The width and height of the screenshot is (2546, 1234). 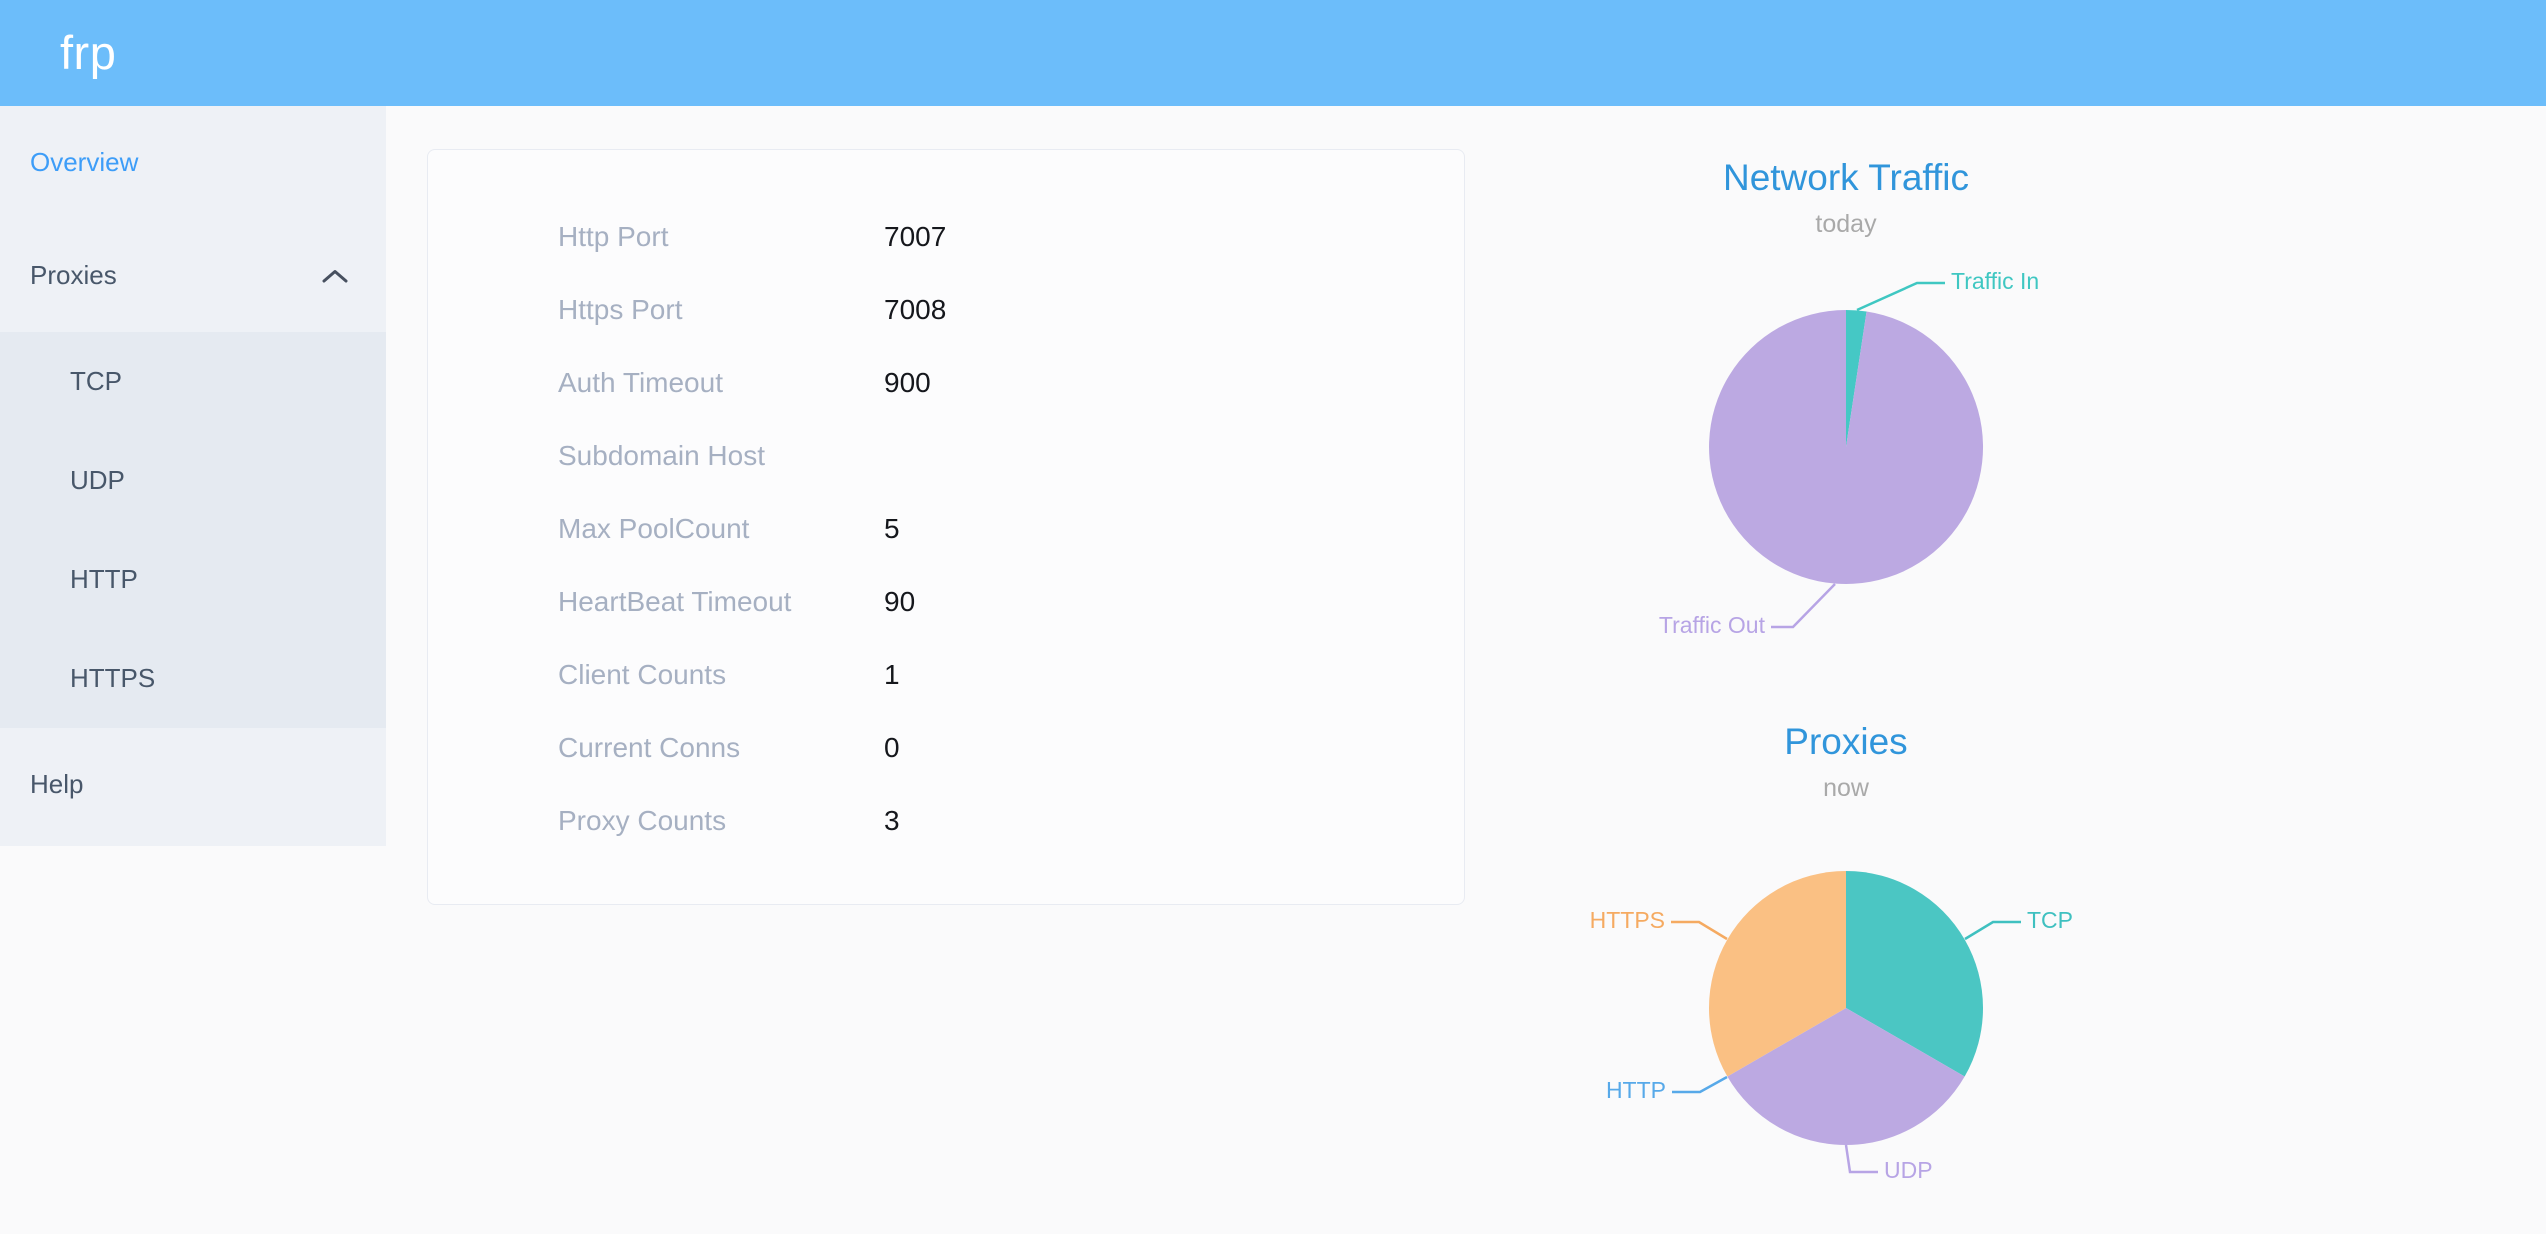 What do you see at coordinates (113, 678) in the screenshot?
I see `sidebar-item-https-label: HTTPS` at bounding box center [113, 678].